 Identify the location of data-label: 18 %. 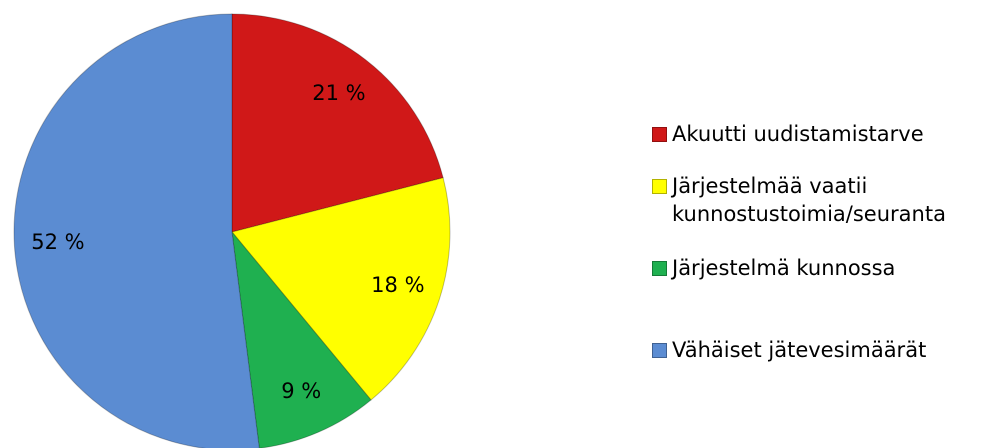
(397, 285).